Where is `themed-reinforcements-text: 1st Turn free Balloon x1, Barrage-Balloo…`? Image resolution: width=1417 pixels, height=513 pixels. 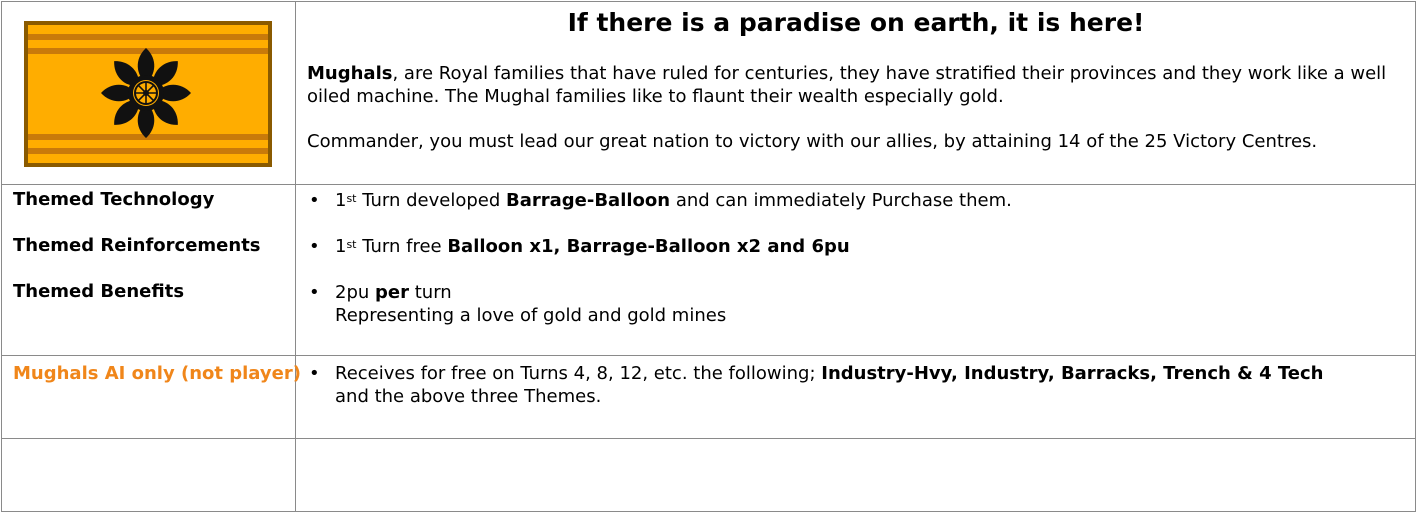
themed-reinforcements-text: 1st Turn free Balloon x1, Barrage-Balloo… is located at coordinates (592, 246).